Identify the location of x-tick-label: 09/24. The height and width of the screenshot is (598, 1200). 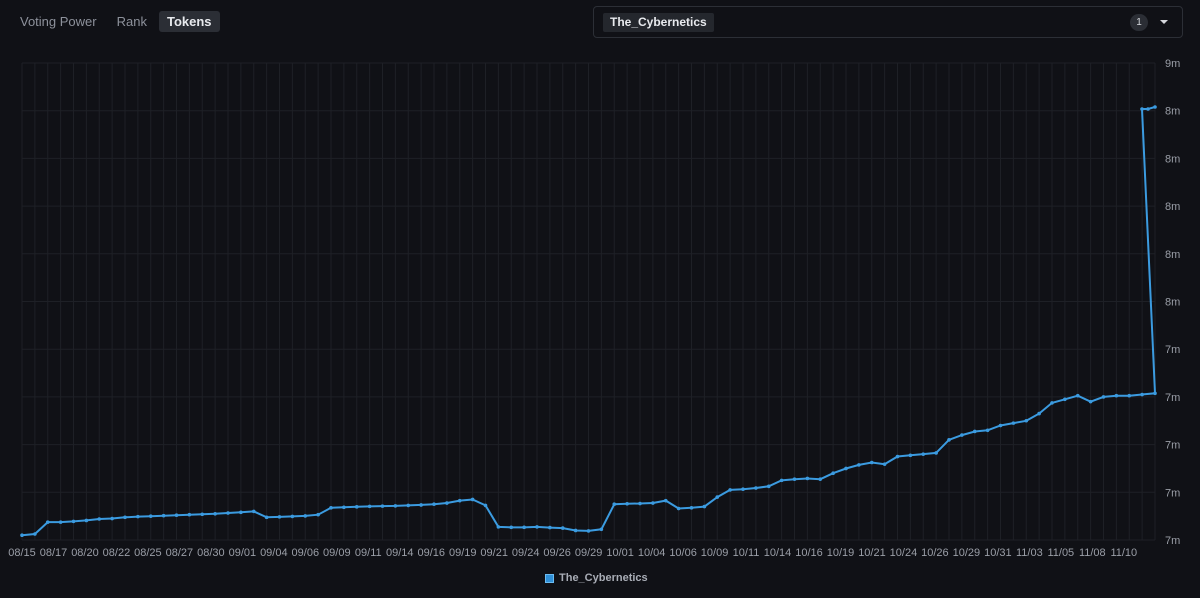
(526, 553).